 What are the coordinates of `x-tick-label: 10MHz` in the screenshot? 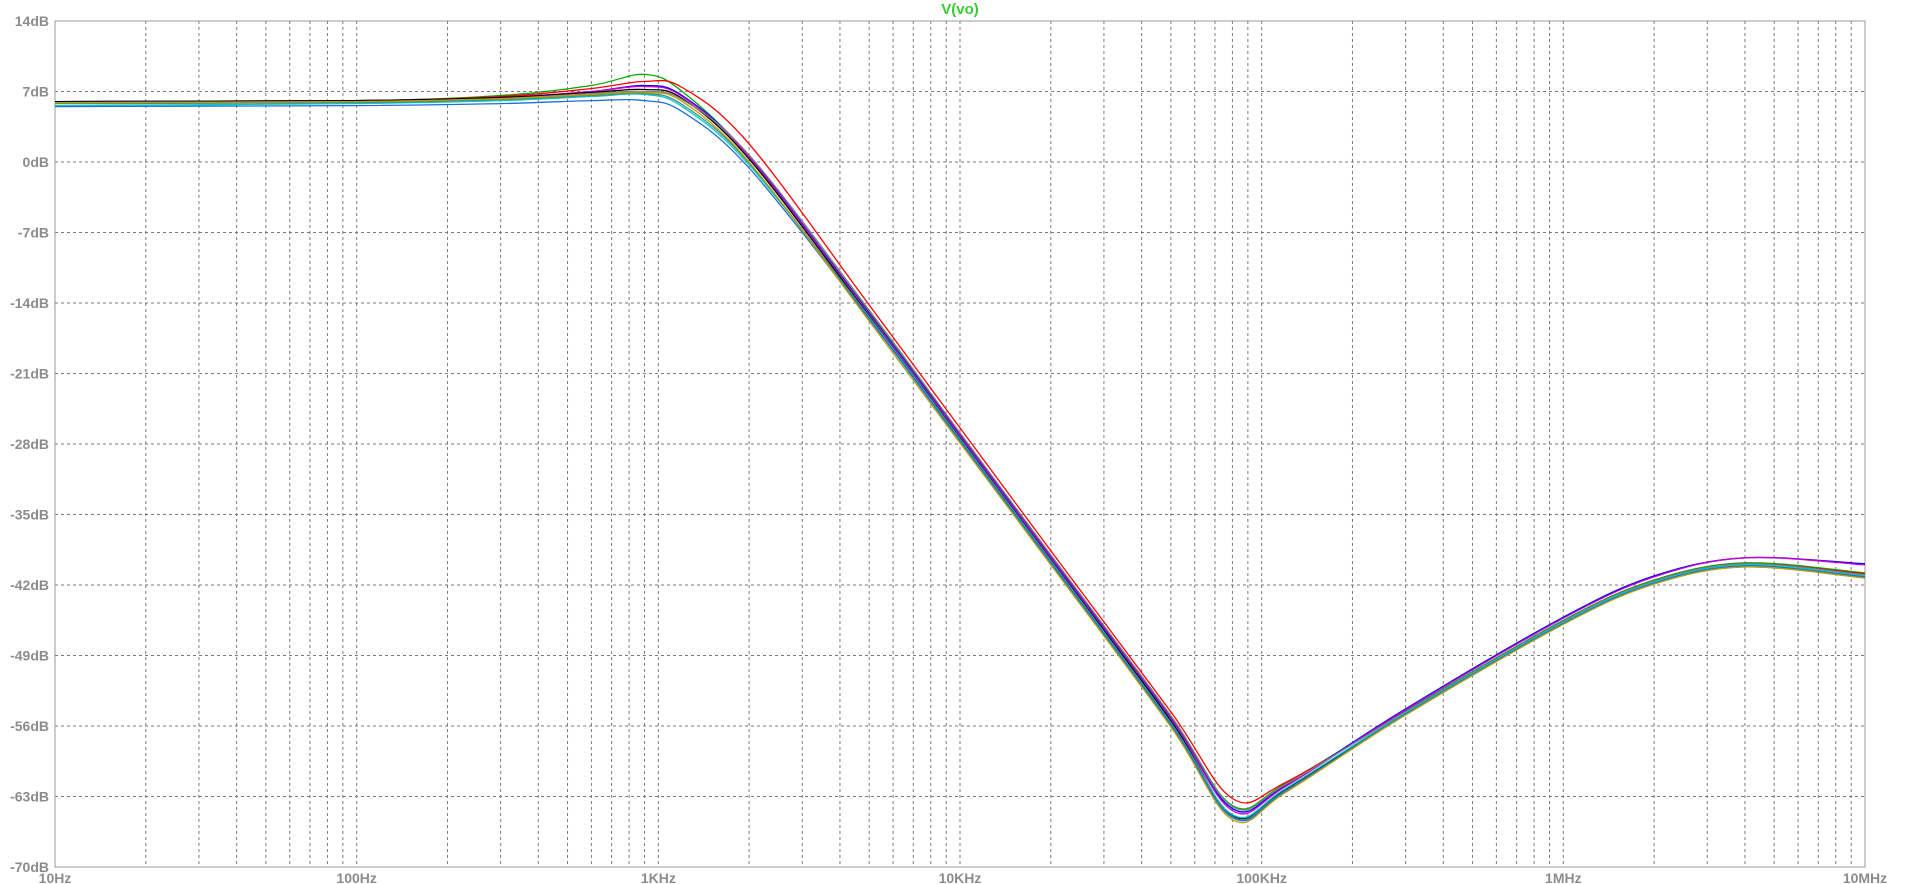 It's located at (1865, 877).